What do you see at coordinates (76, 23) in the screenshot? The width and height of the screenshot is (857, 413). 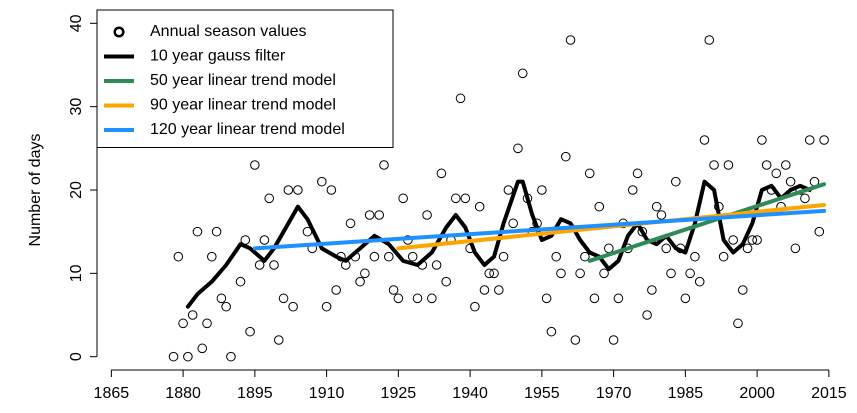 I see `y-tick-label: 40` at bounding box center [76, 23].